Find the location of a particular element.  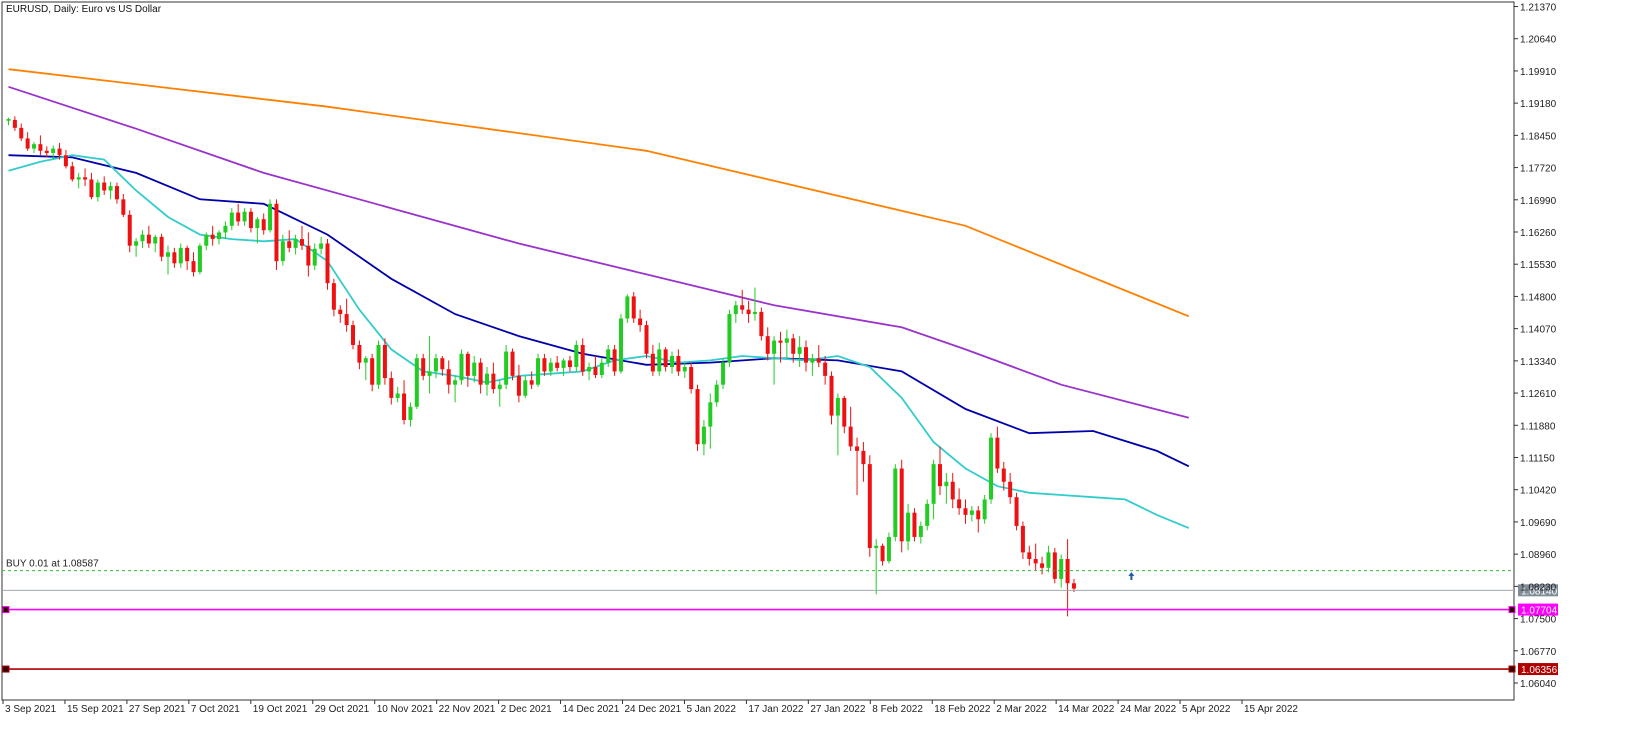

chart-title: EURUSD, Daily: Euro vs US Dollar is located at coordinates (84, 9).